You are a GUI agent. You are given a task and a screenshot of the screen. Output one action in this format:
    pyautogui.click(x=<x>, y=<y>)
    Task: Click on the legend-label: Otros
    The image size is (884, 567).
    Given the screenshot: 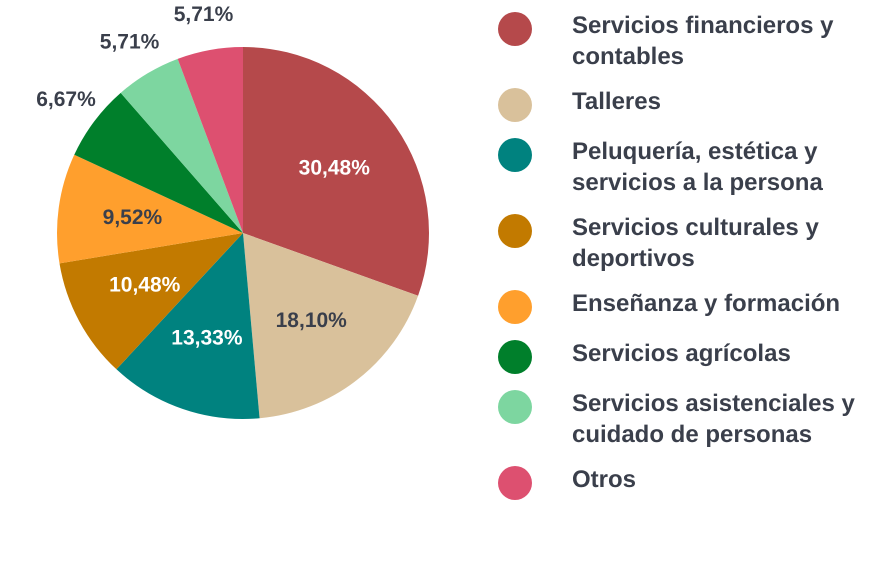 What is the action you would take?
    pyautogui.click(x=604, y=480)
    